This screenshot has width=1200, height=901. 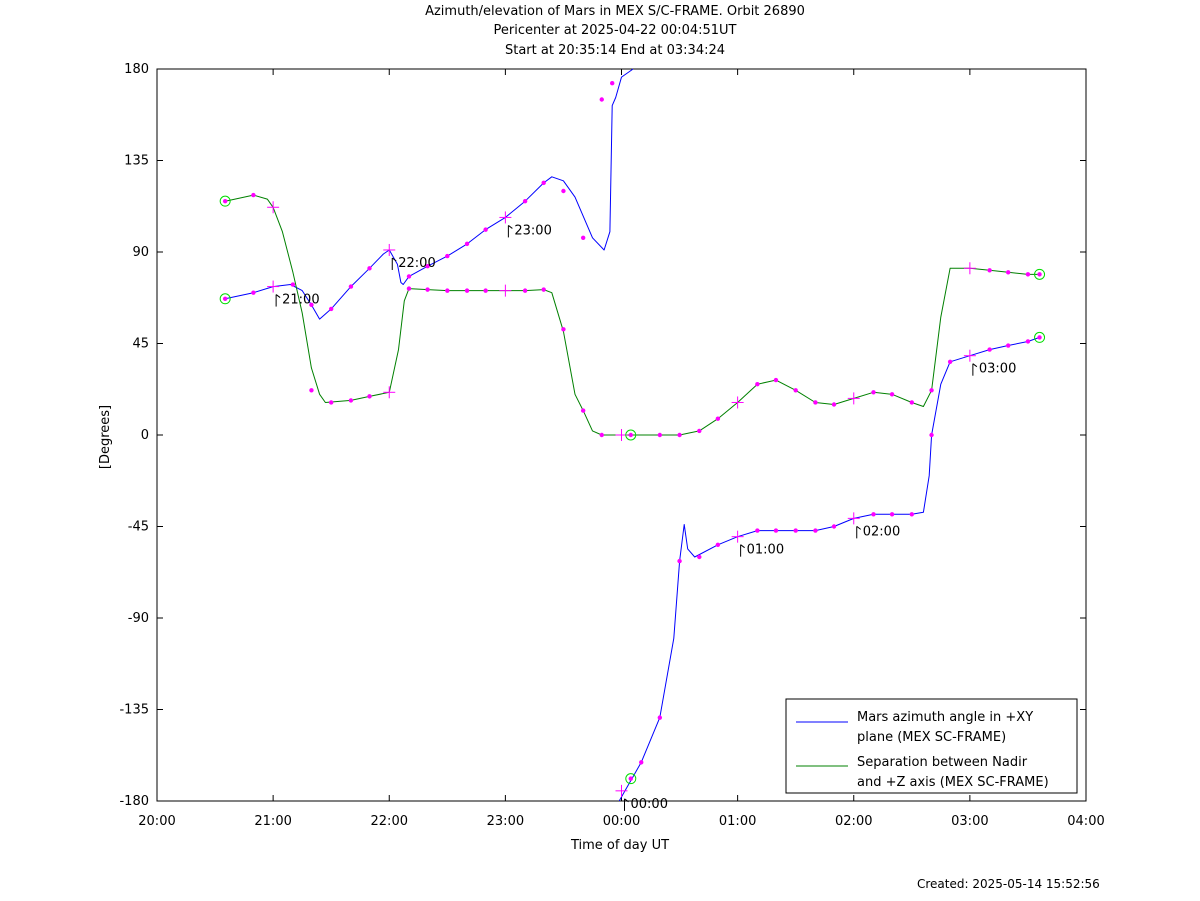 I want to click on hour-annotation-label: 00:00, so click(x=649, y=804).